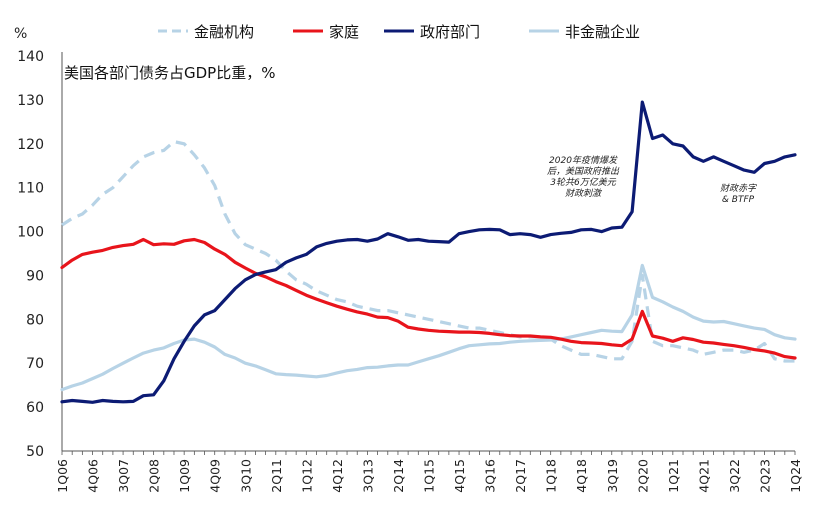  Describe the element at coordinates (169, 73) in the screenshot. I see `chart-title: 美国各部门债务占GDP比重，%` at that location.